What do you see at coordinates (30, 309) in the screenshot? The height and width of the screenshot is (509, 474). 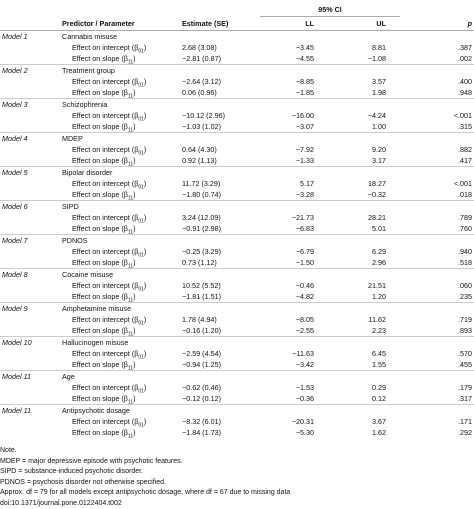 I see `model-label: Model 9` at bounding box center [30, 309].